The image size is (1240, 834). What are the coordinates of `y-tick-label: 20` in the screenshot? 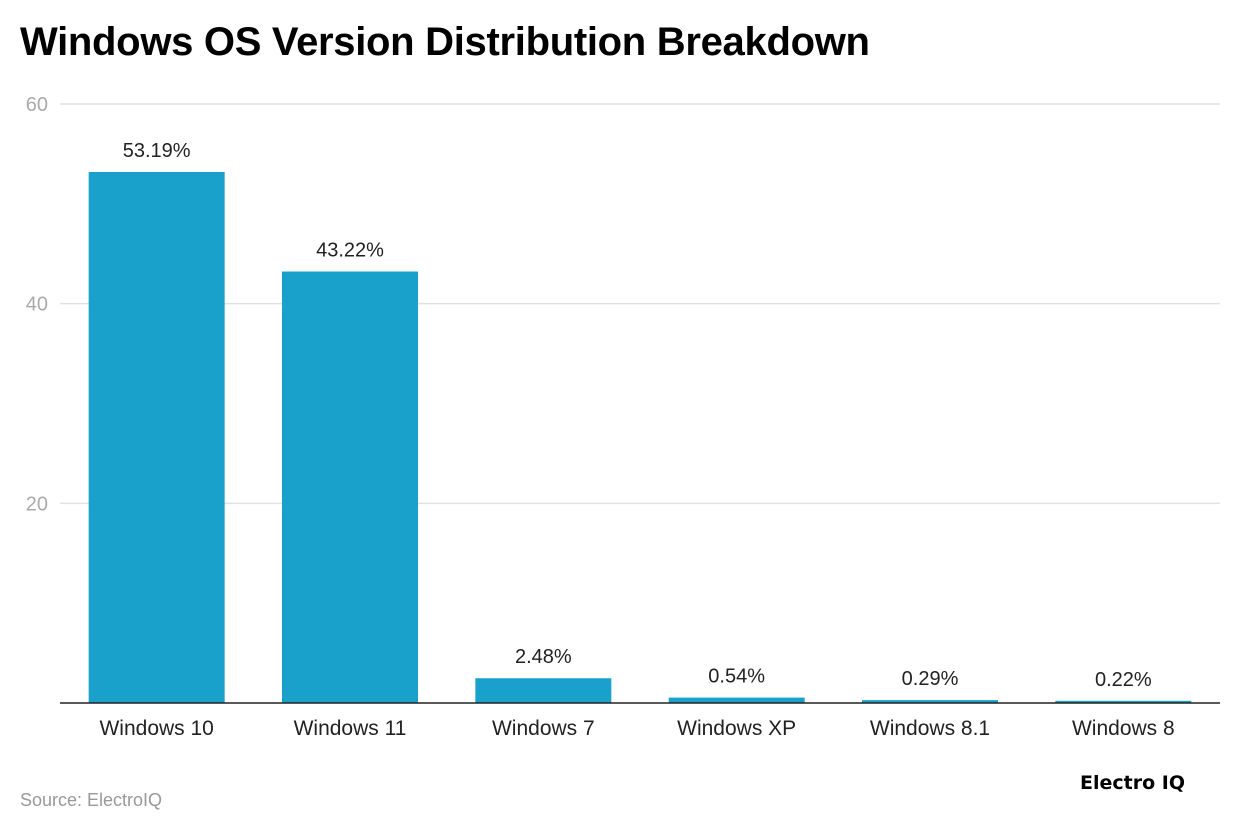 It's located at (37, 504).